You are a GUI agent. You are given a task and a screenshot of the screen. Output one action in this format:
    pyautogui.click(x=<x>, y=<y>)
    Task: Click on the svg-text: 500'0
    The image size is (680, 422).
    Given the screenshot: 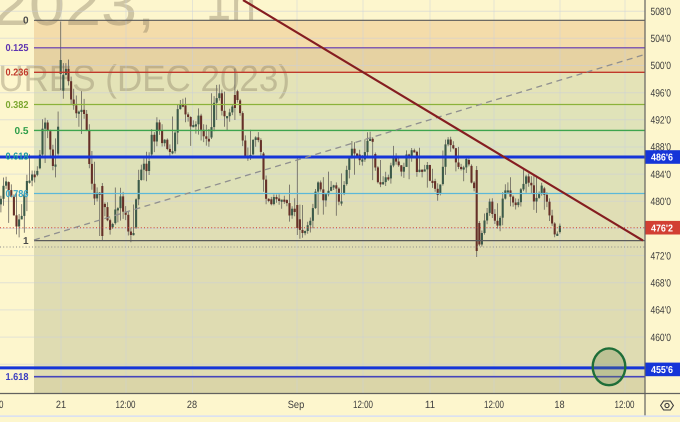 What is the action you would take?
    pyautogui.click(x=661, y=66)
    